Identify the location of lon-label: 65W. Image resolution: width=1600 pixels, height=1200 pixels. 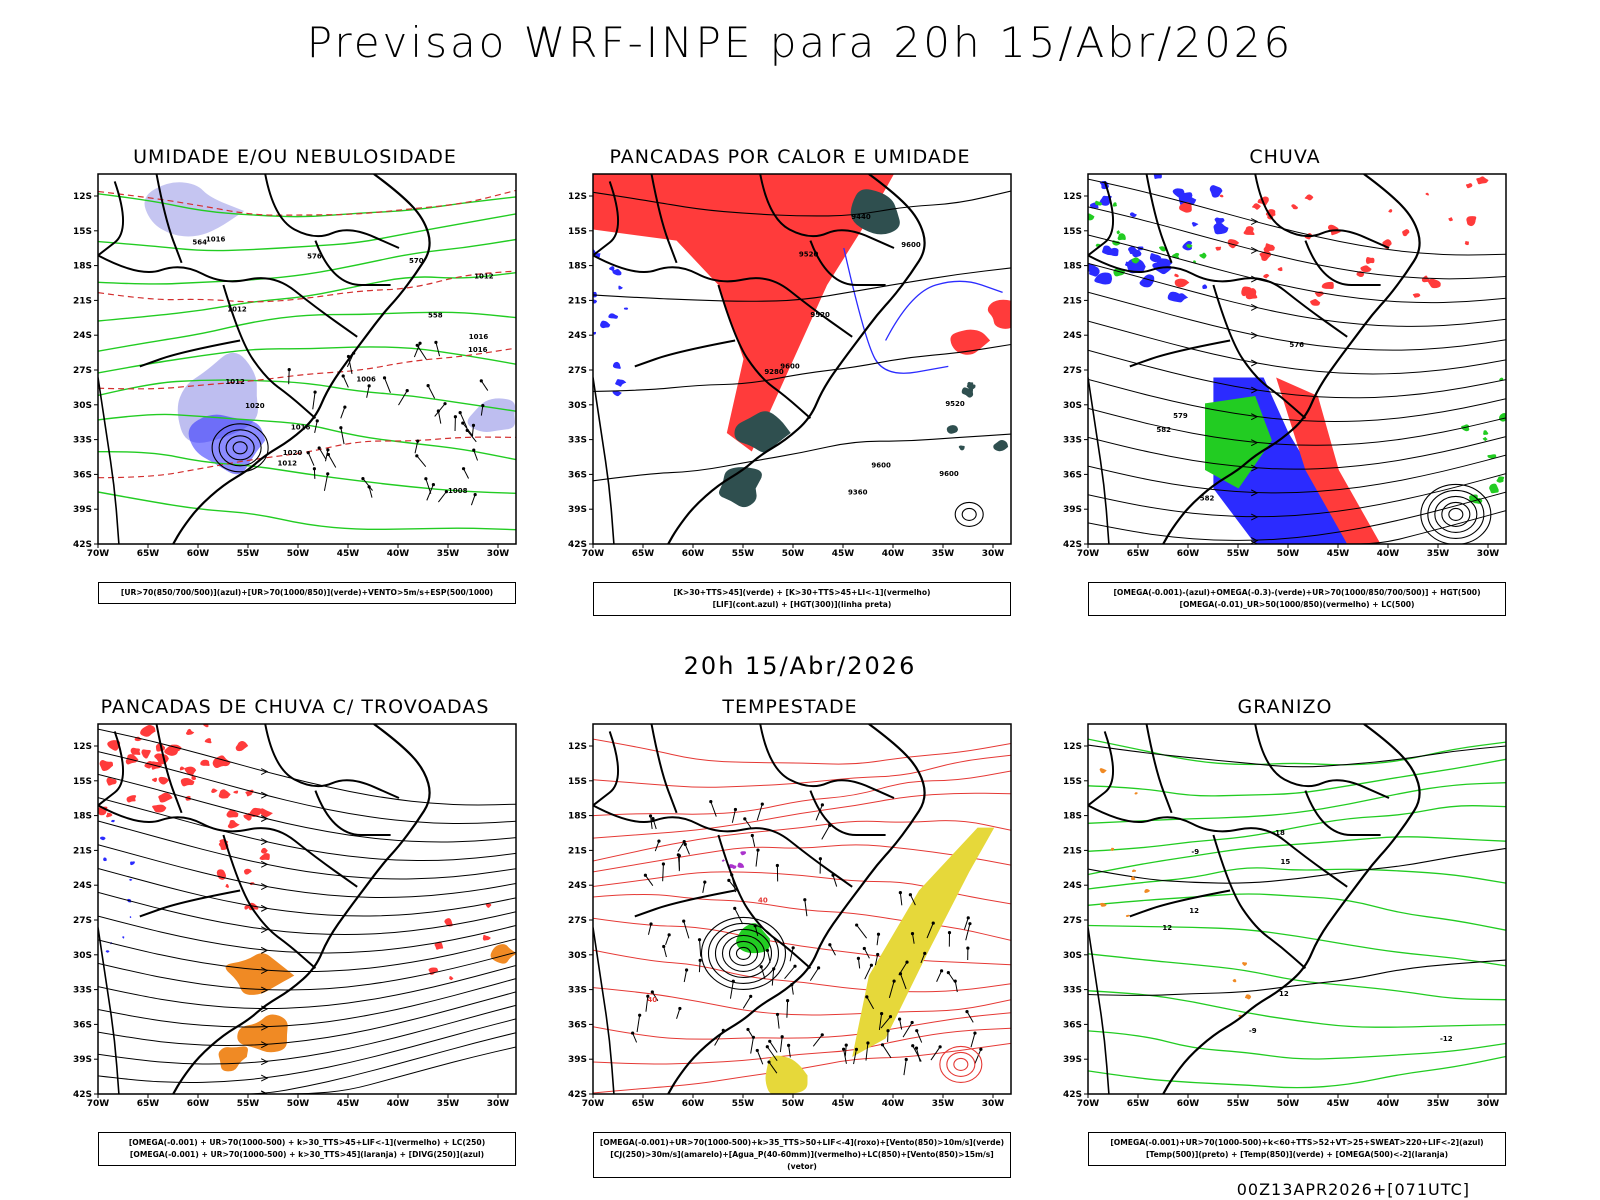
(148, 1104).